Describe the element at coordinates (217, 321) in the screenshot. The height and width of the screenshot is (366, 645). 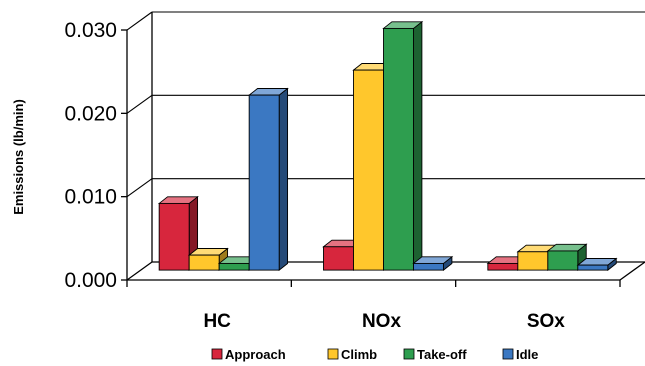
I see `category-label-hc: HC` at that location.